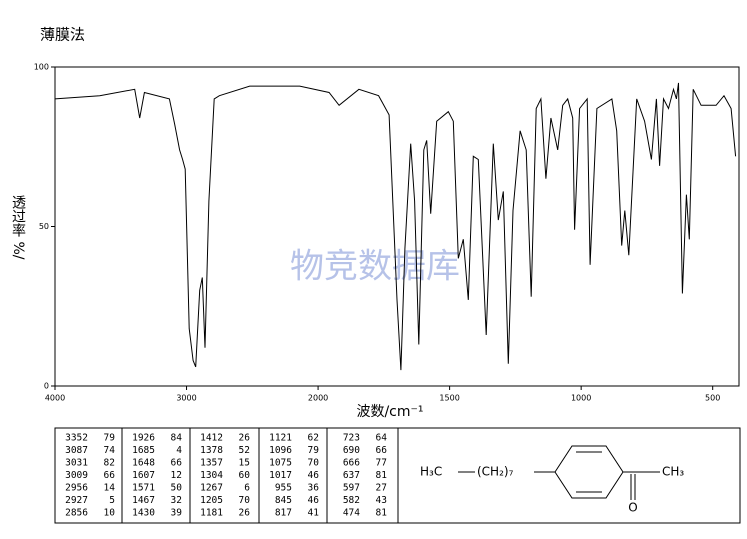 The image size is (747, 539). Describe the element at coordinates (351, 463) in the screenshot. I see `peak-wavenumber: 666` at that location.